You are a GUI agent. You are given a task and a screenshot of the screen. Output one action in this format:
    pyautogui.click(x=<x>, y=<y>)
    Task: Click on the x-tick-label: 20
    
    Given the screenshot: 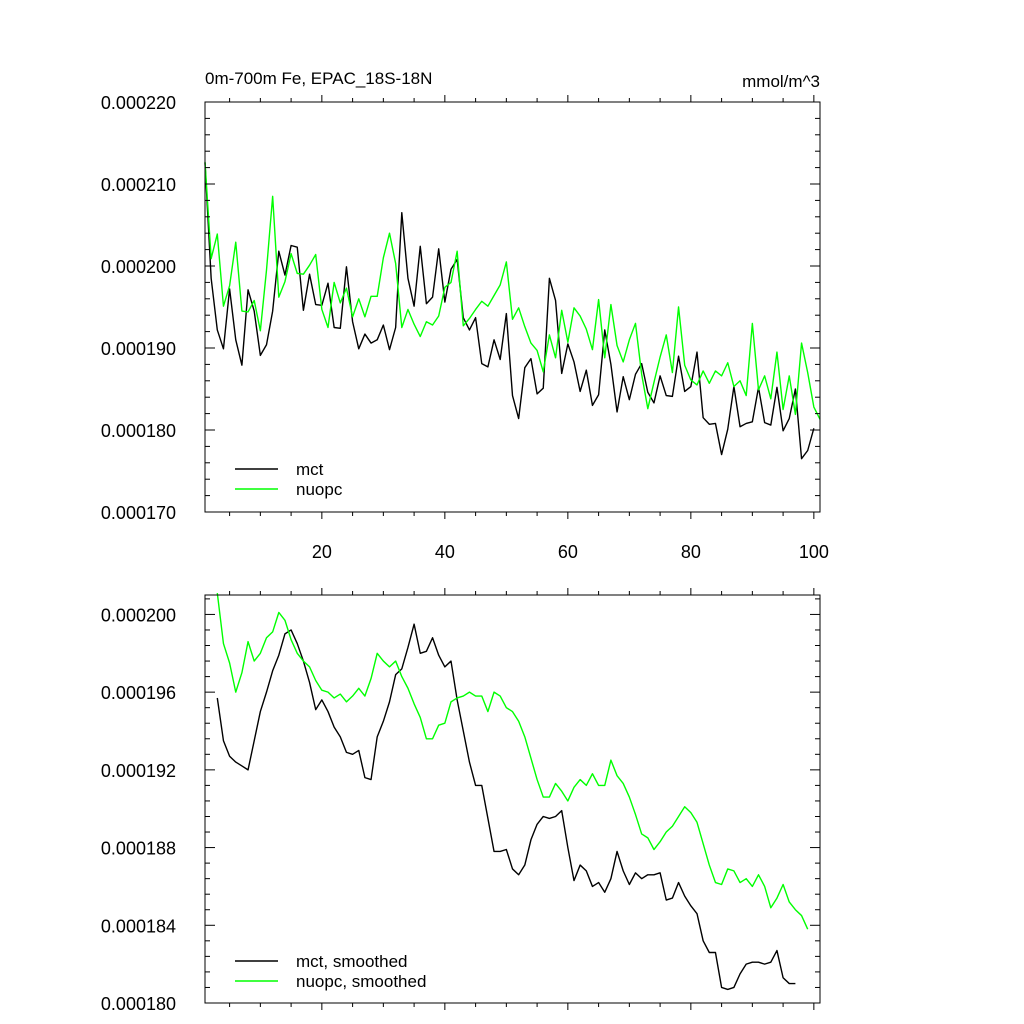 What is the action you would take?
    pyautogui.click(x=322, y=552)
    